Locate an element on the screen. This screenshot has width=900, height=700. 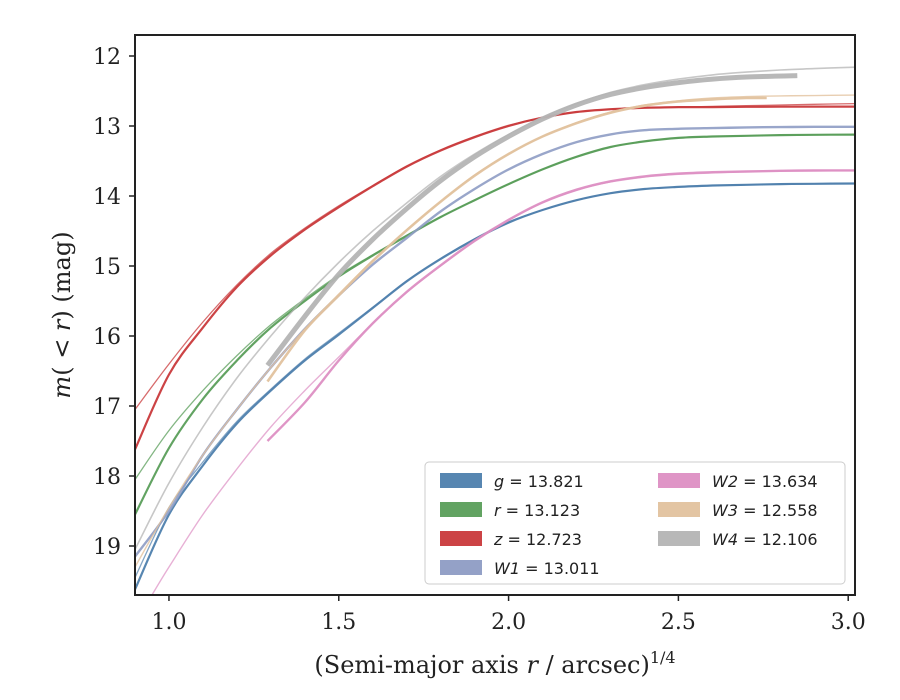
legend-value: 13.011 is located at coordinates (572, 568).